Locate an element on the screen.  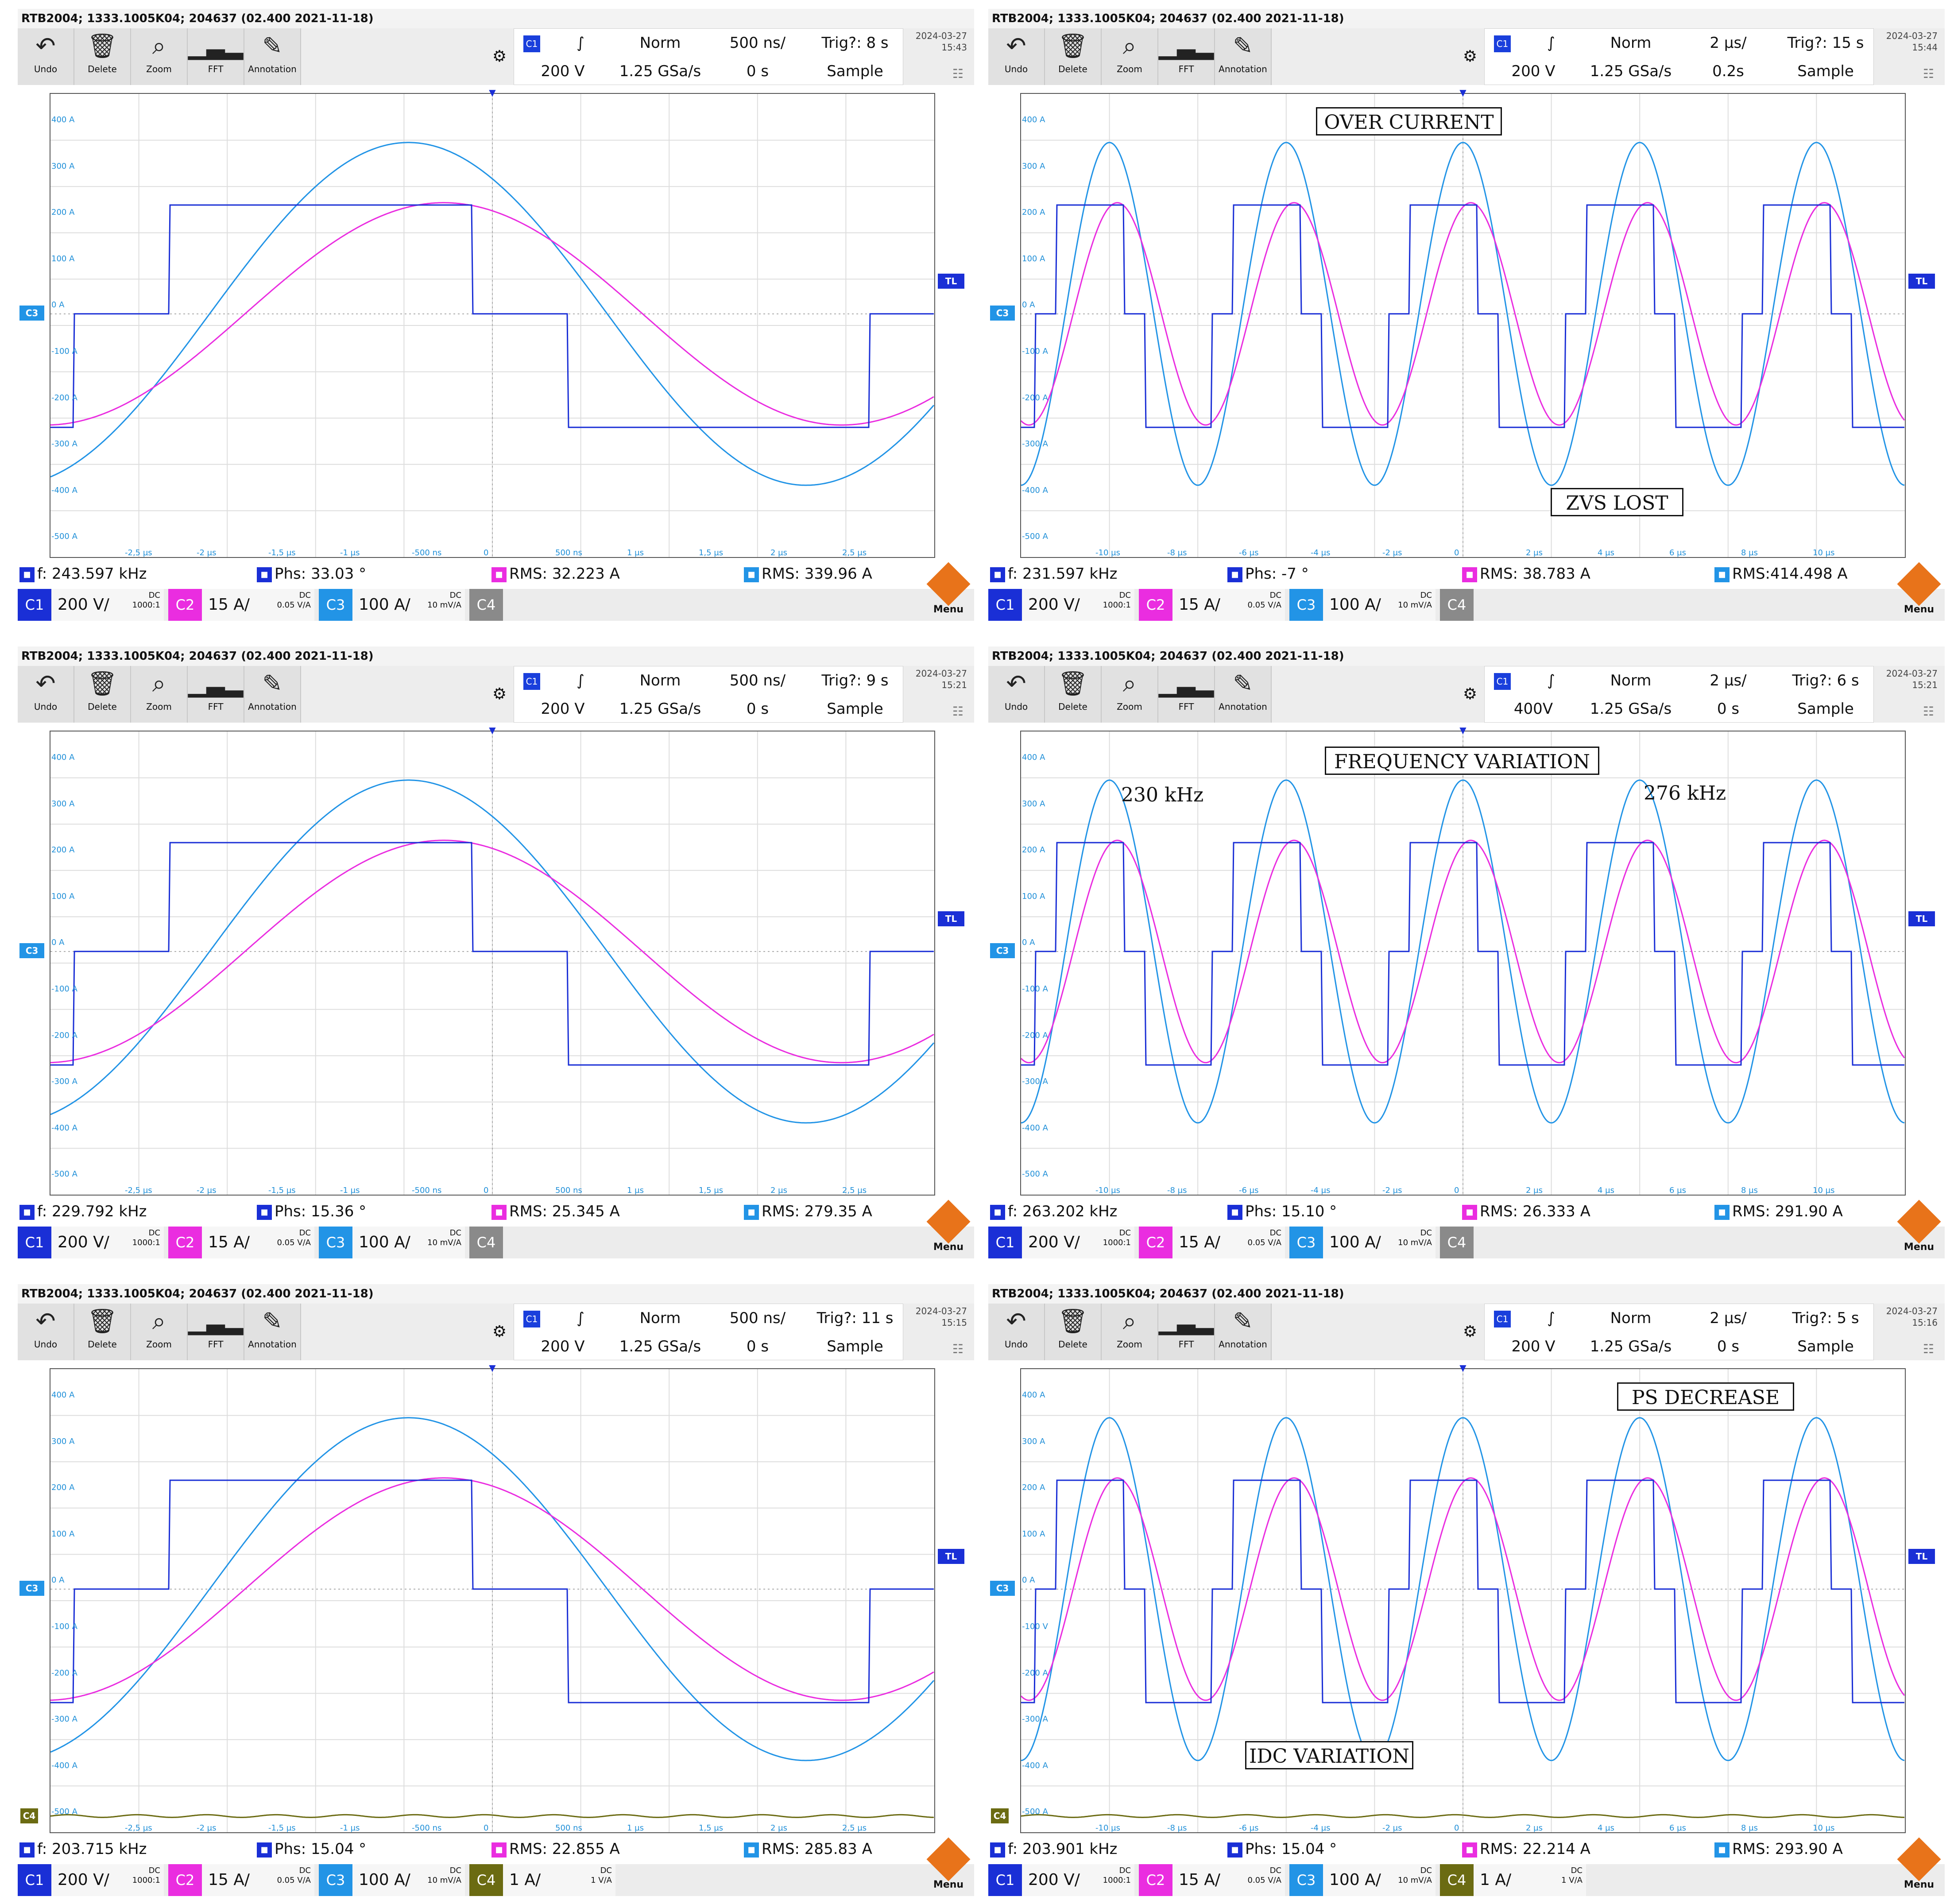
trigger-timebase: 500 ns/ is located at coordinates (758, 680).